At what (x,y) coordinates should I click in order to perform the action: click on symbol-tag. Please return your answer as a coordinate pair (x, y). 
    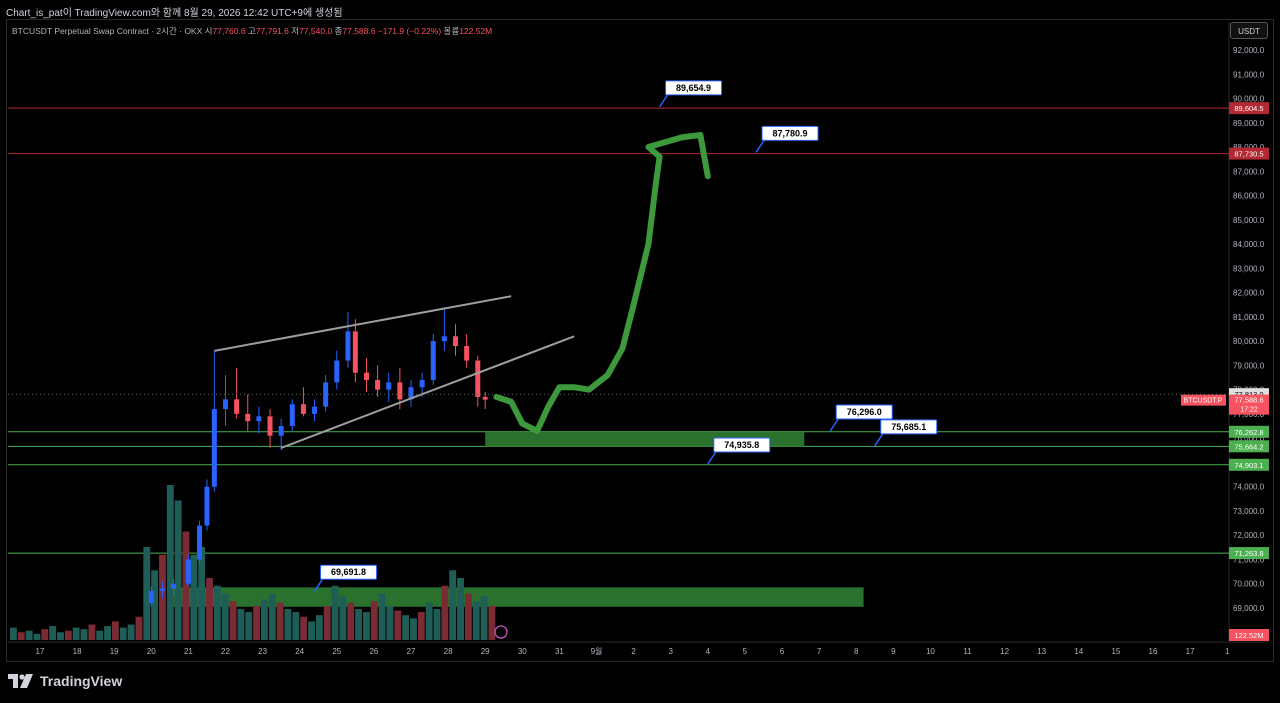
    Looking at the image, I should click on (1203, 400).